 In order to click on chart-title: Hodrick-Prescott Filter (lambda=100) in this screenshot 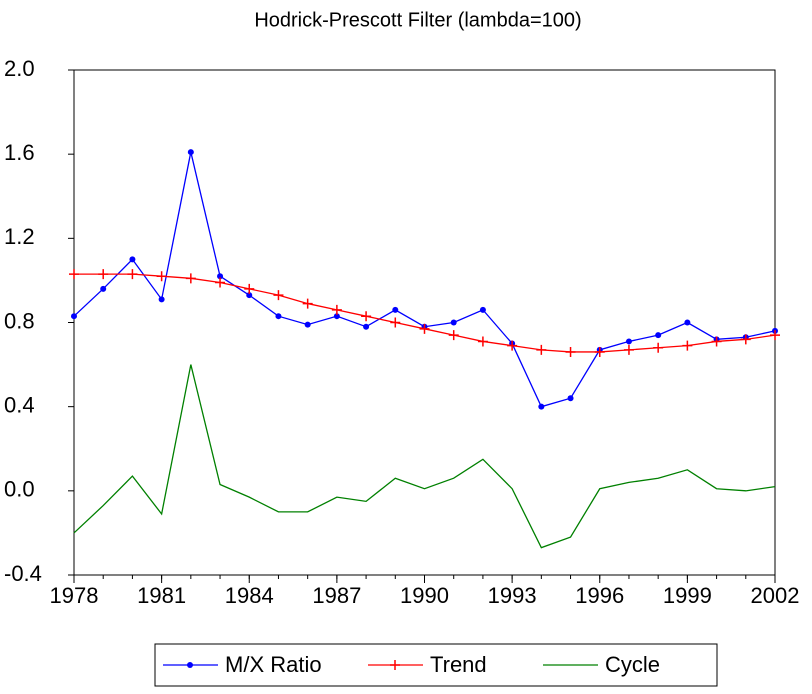, I will do `click(417, 20)`.